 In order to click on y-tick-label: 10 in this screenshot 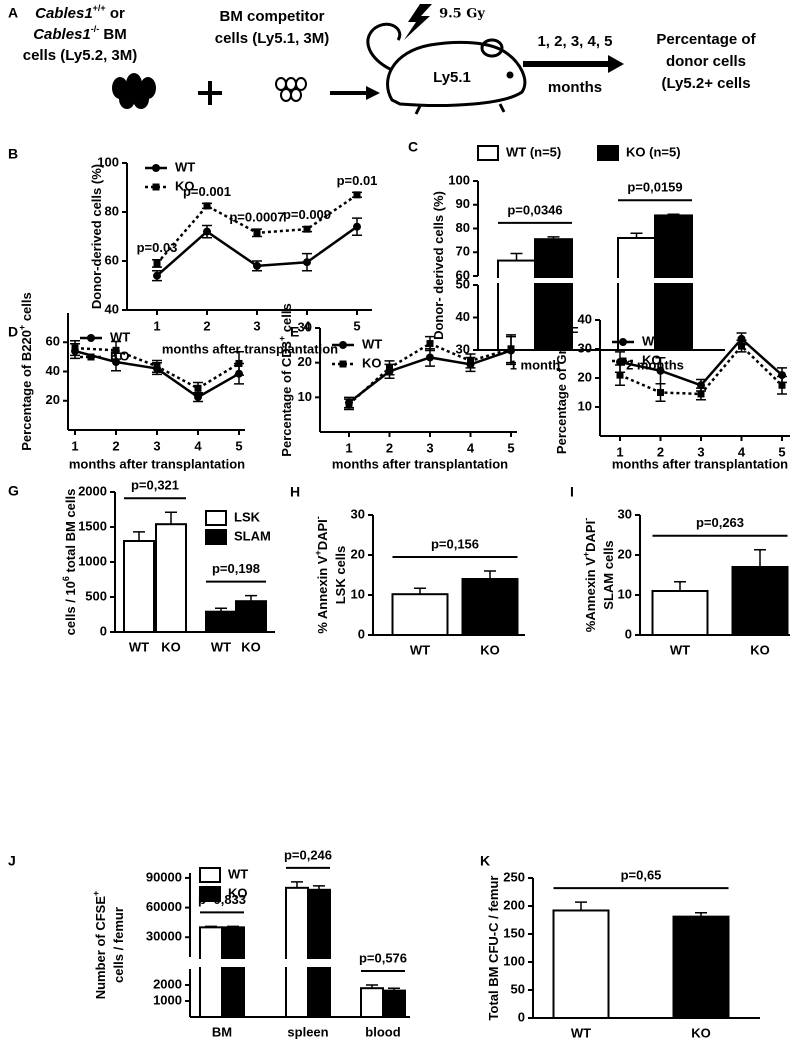, I will do `click(585, 405)`.